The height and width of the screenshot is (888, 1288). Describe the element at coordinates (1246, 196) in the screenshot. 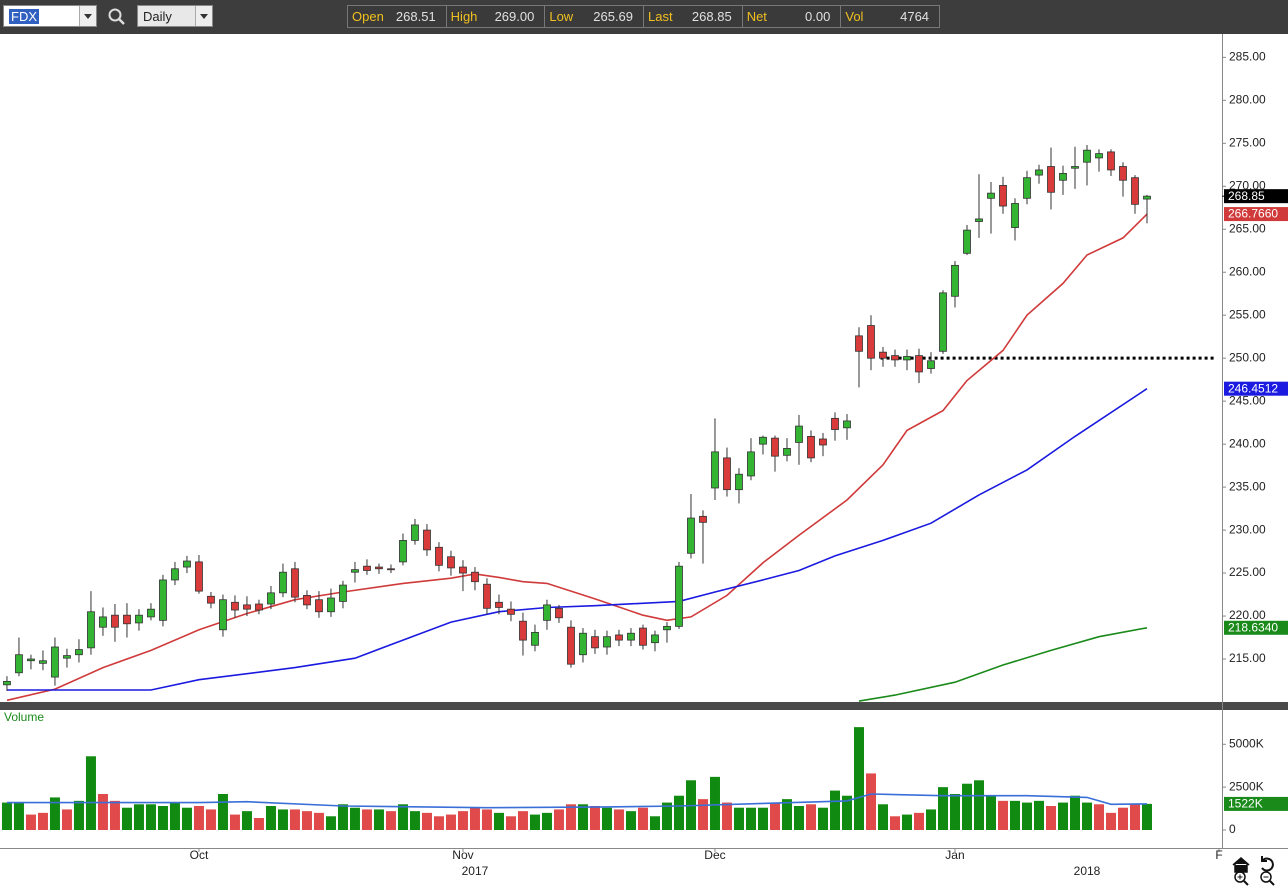

I see `last-price-label: 268.85` at that location.